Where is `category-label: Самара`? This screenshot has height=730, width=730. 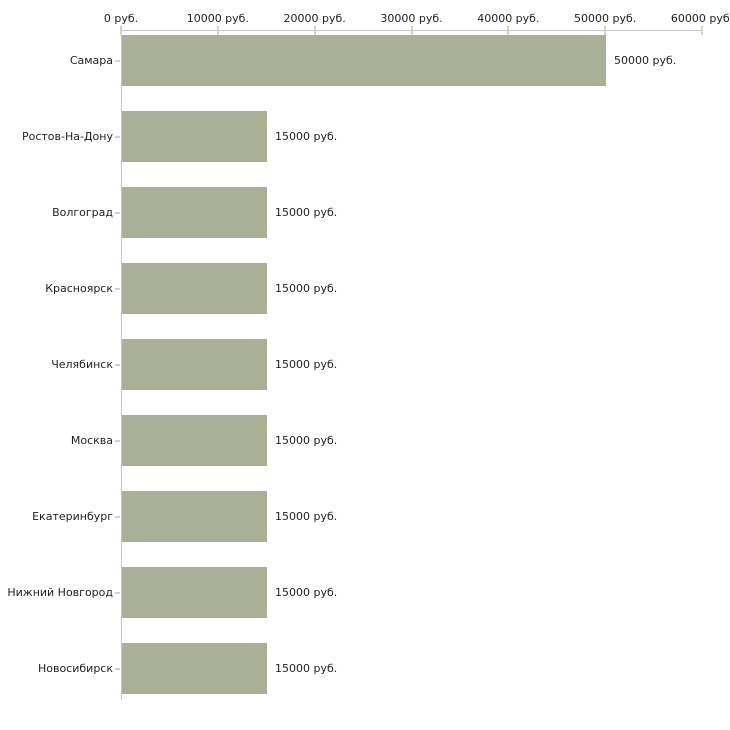
category-label: Самара is located at coordinates (91, 60).